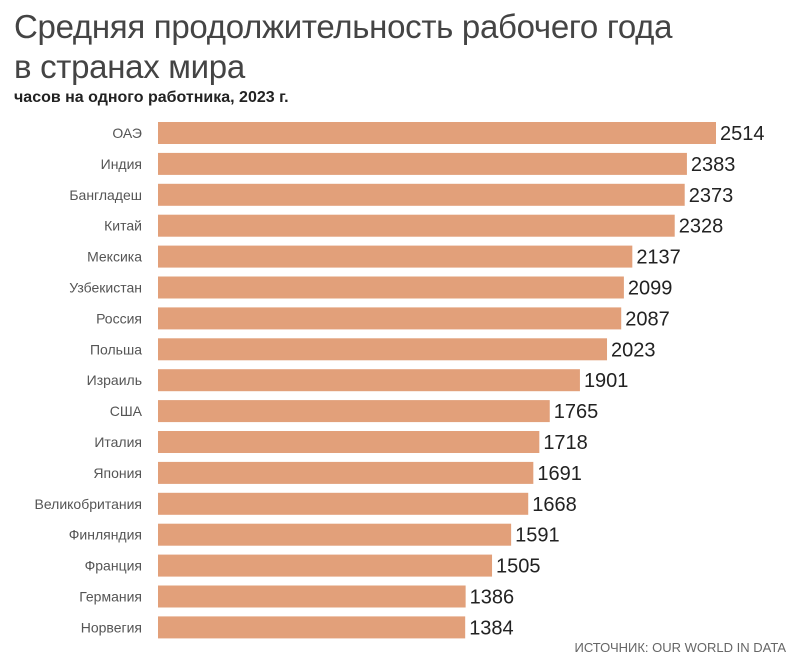 This screenshot has width=800, height=665. What do you see at coordinates (518, 567) in the screenshot?
I see `value-label: 1505` at bounding box center [518, 567].